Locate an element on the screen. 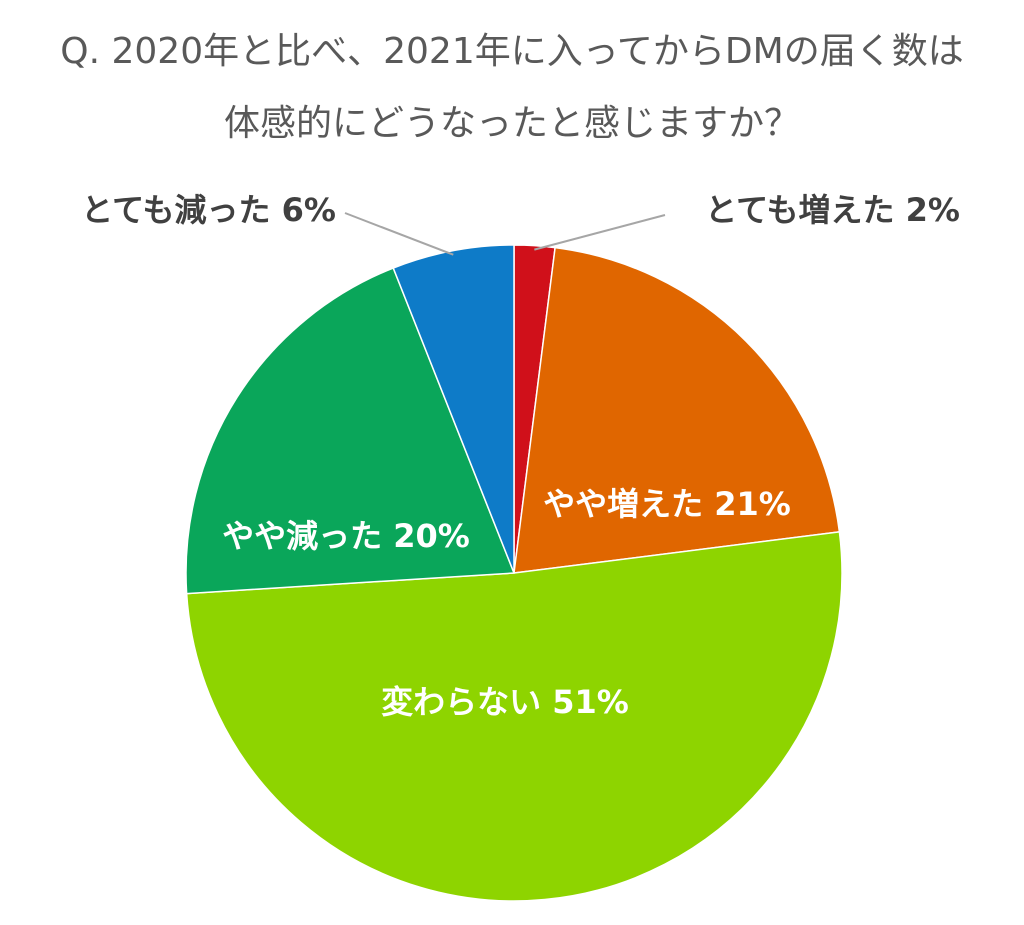 The width and height of the screenshot is (1024, 925). leader-line-very-decreased is located at coordinates (399, 234).